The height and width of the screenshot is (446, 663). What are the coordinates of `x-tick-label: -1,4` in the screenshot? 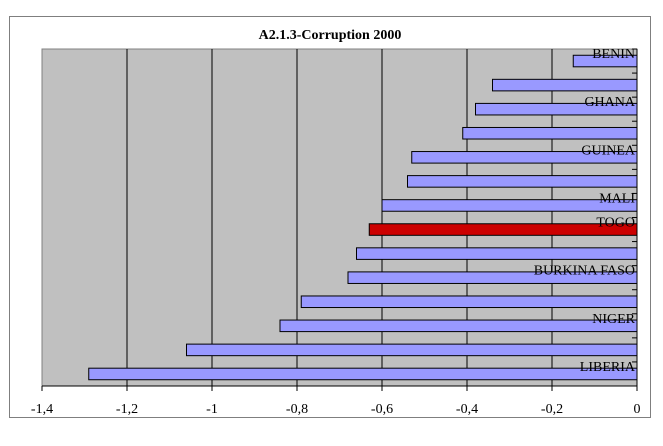 It's located at (42, 409).